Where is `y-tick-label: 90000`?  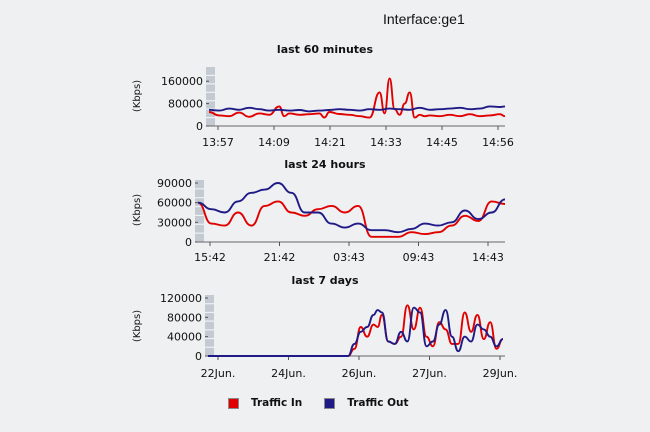 y-tick-label: 90000 is located at coordinates (174, 183).